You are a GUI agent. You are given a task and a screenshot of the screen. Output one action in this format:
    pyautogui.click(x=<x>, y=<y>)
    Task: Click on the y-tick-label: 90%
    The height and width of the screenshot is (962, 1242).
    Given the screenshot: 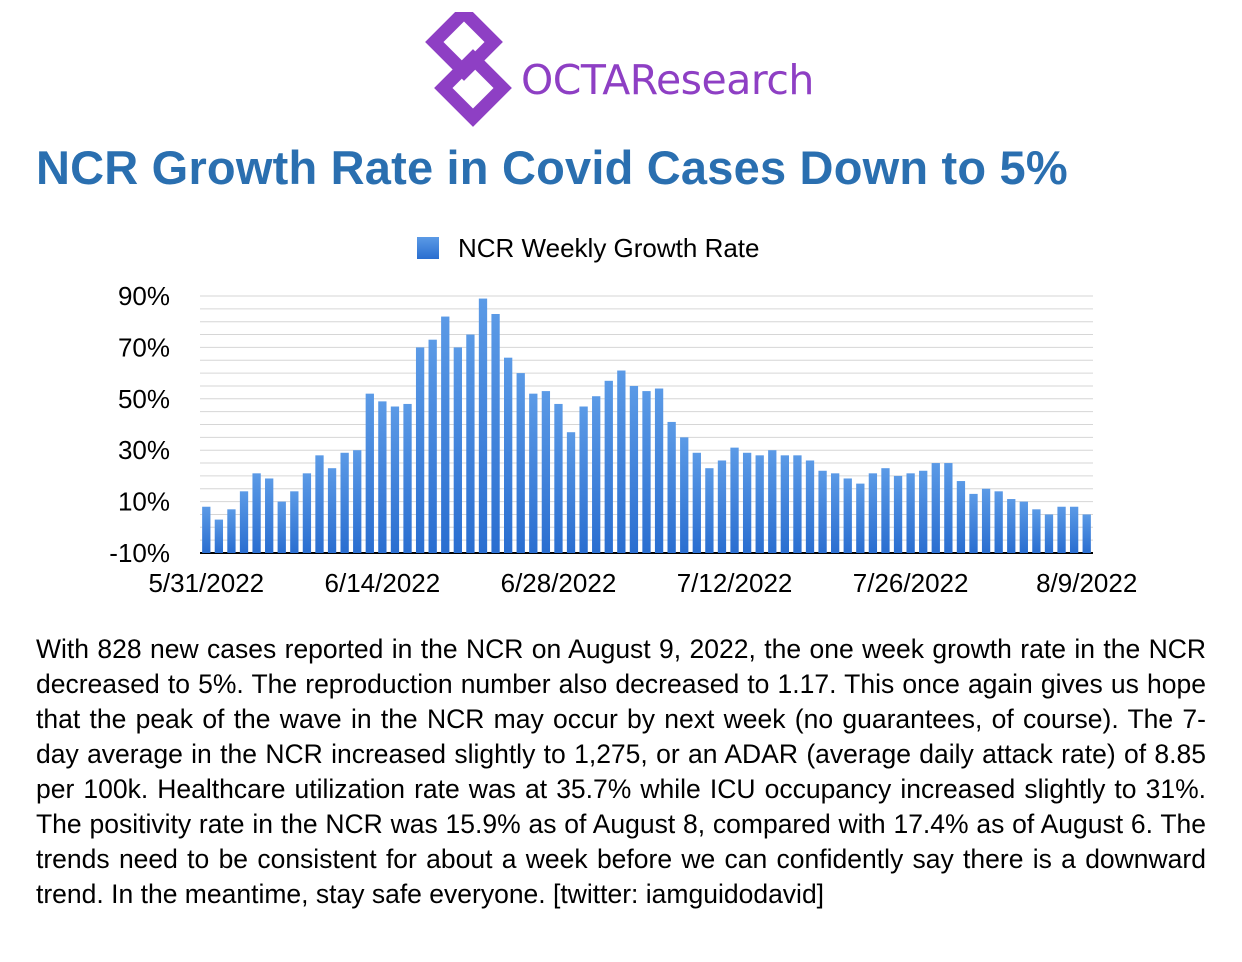 What is the action you would take?
    pyautogui.click(x=144, y=296)
    